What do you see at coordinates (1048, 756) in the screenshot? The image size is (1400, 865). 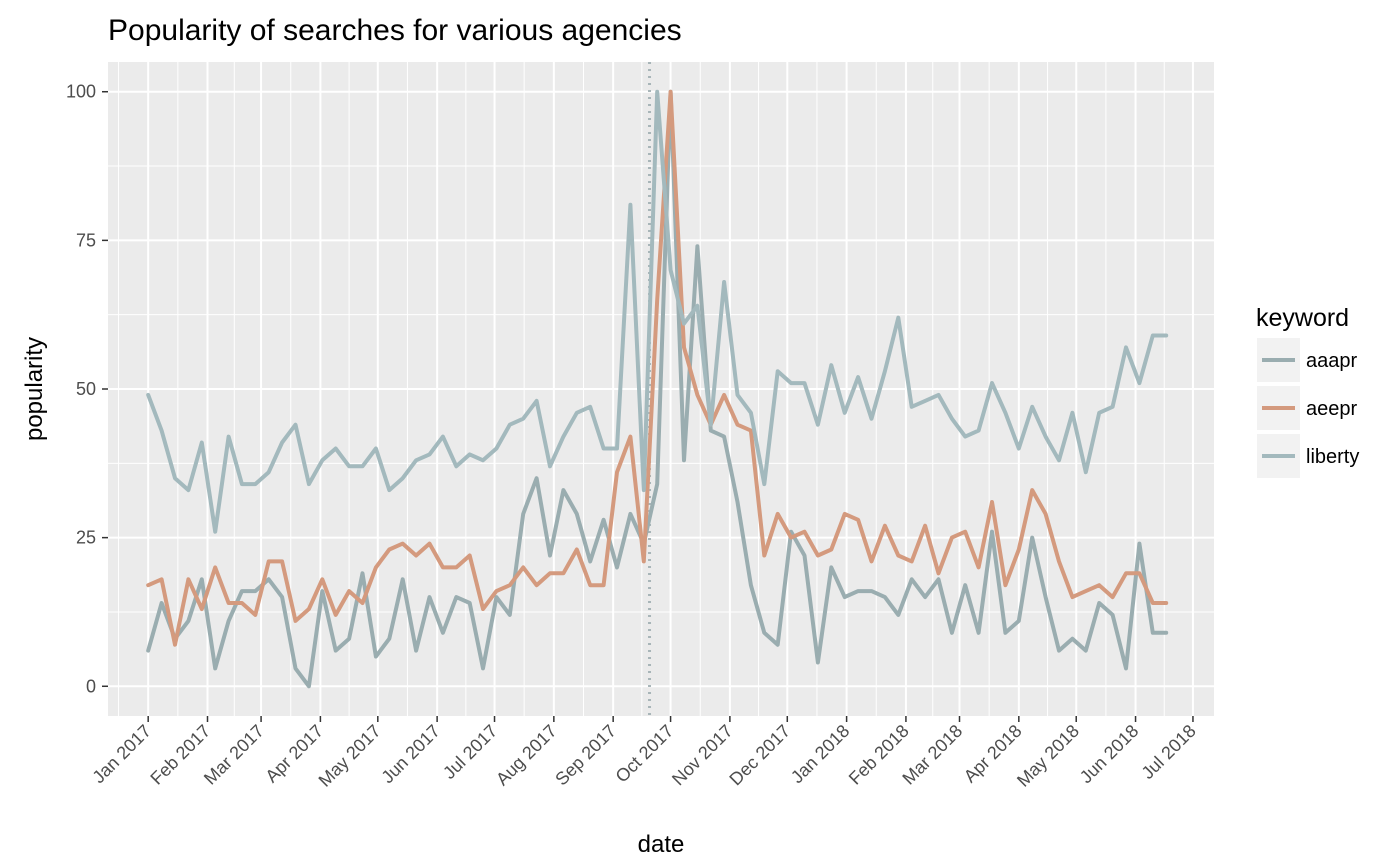 I see `x-tick-label: May 2018` at bounding box center [1048, 756].